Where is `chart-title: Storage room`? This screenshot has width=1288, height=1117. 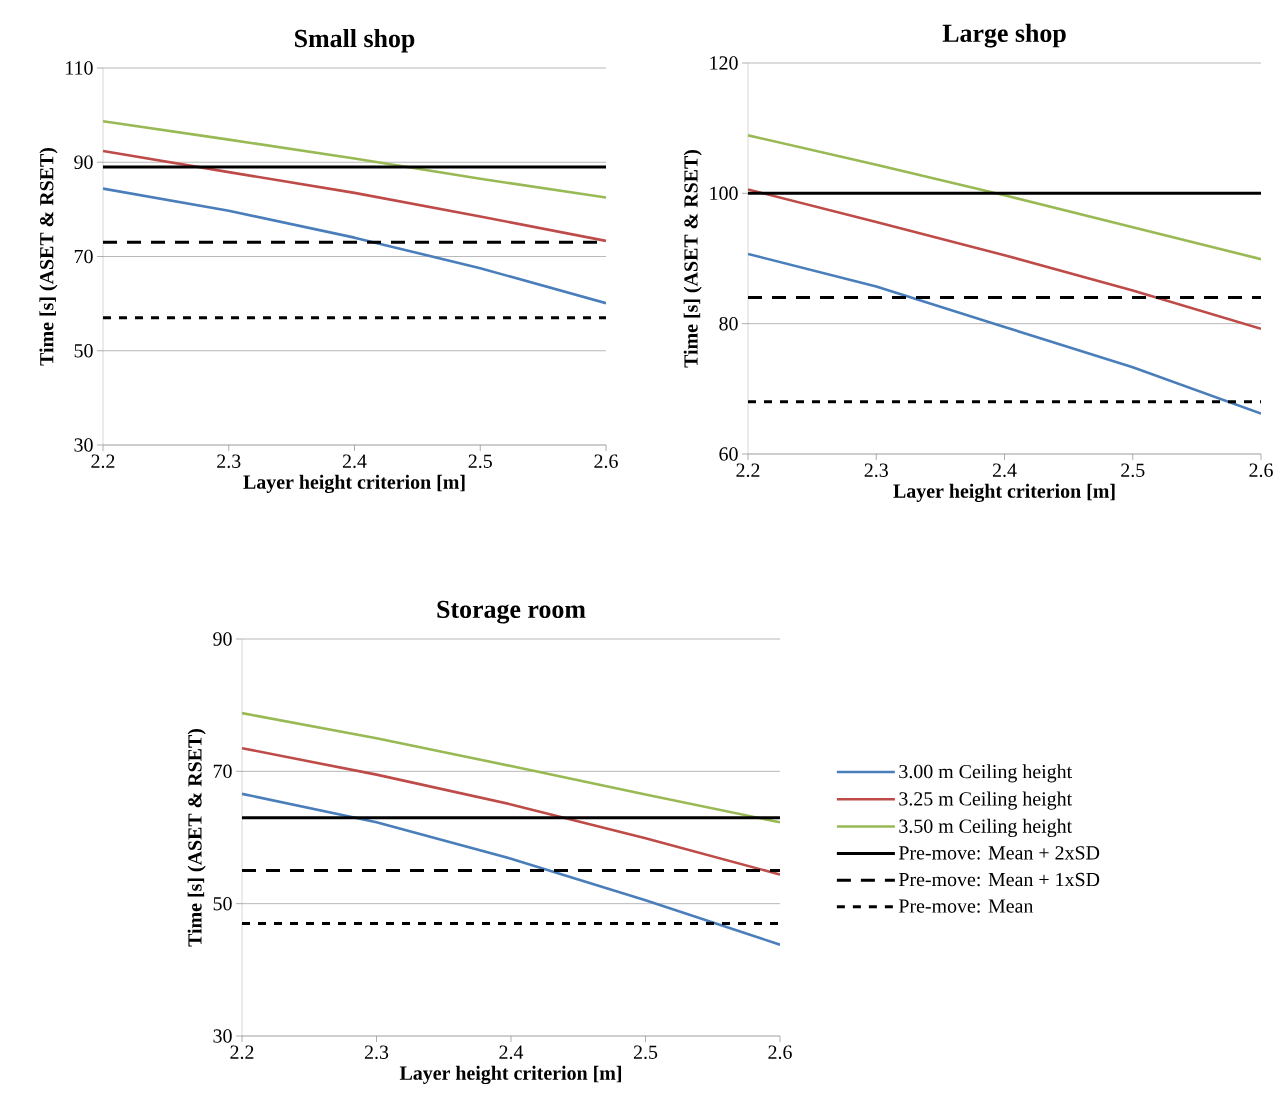 chart-title: Storage room is located at coordinates (511, 612).